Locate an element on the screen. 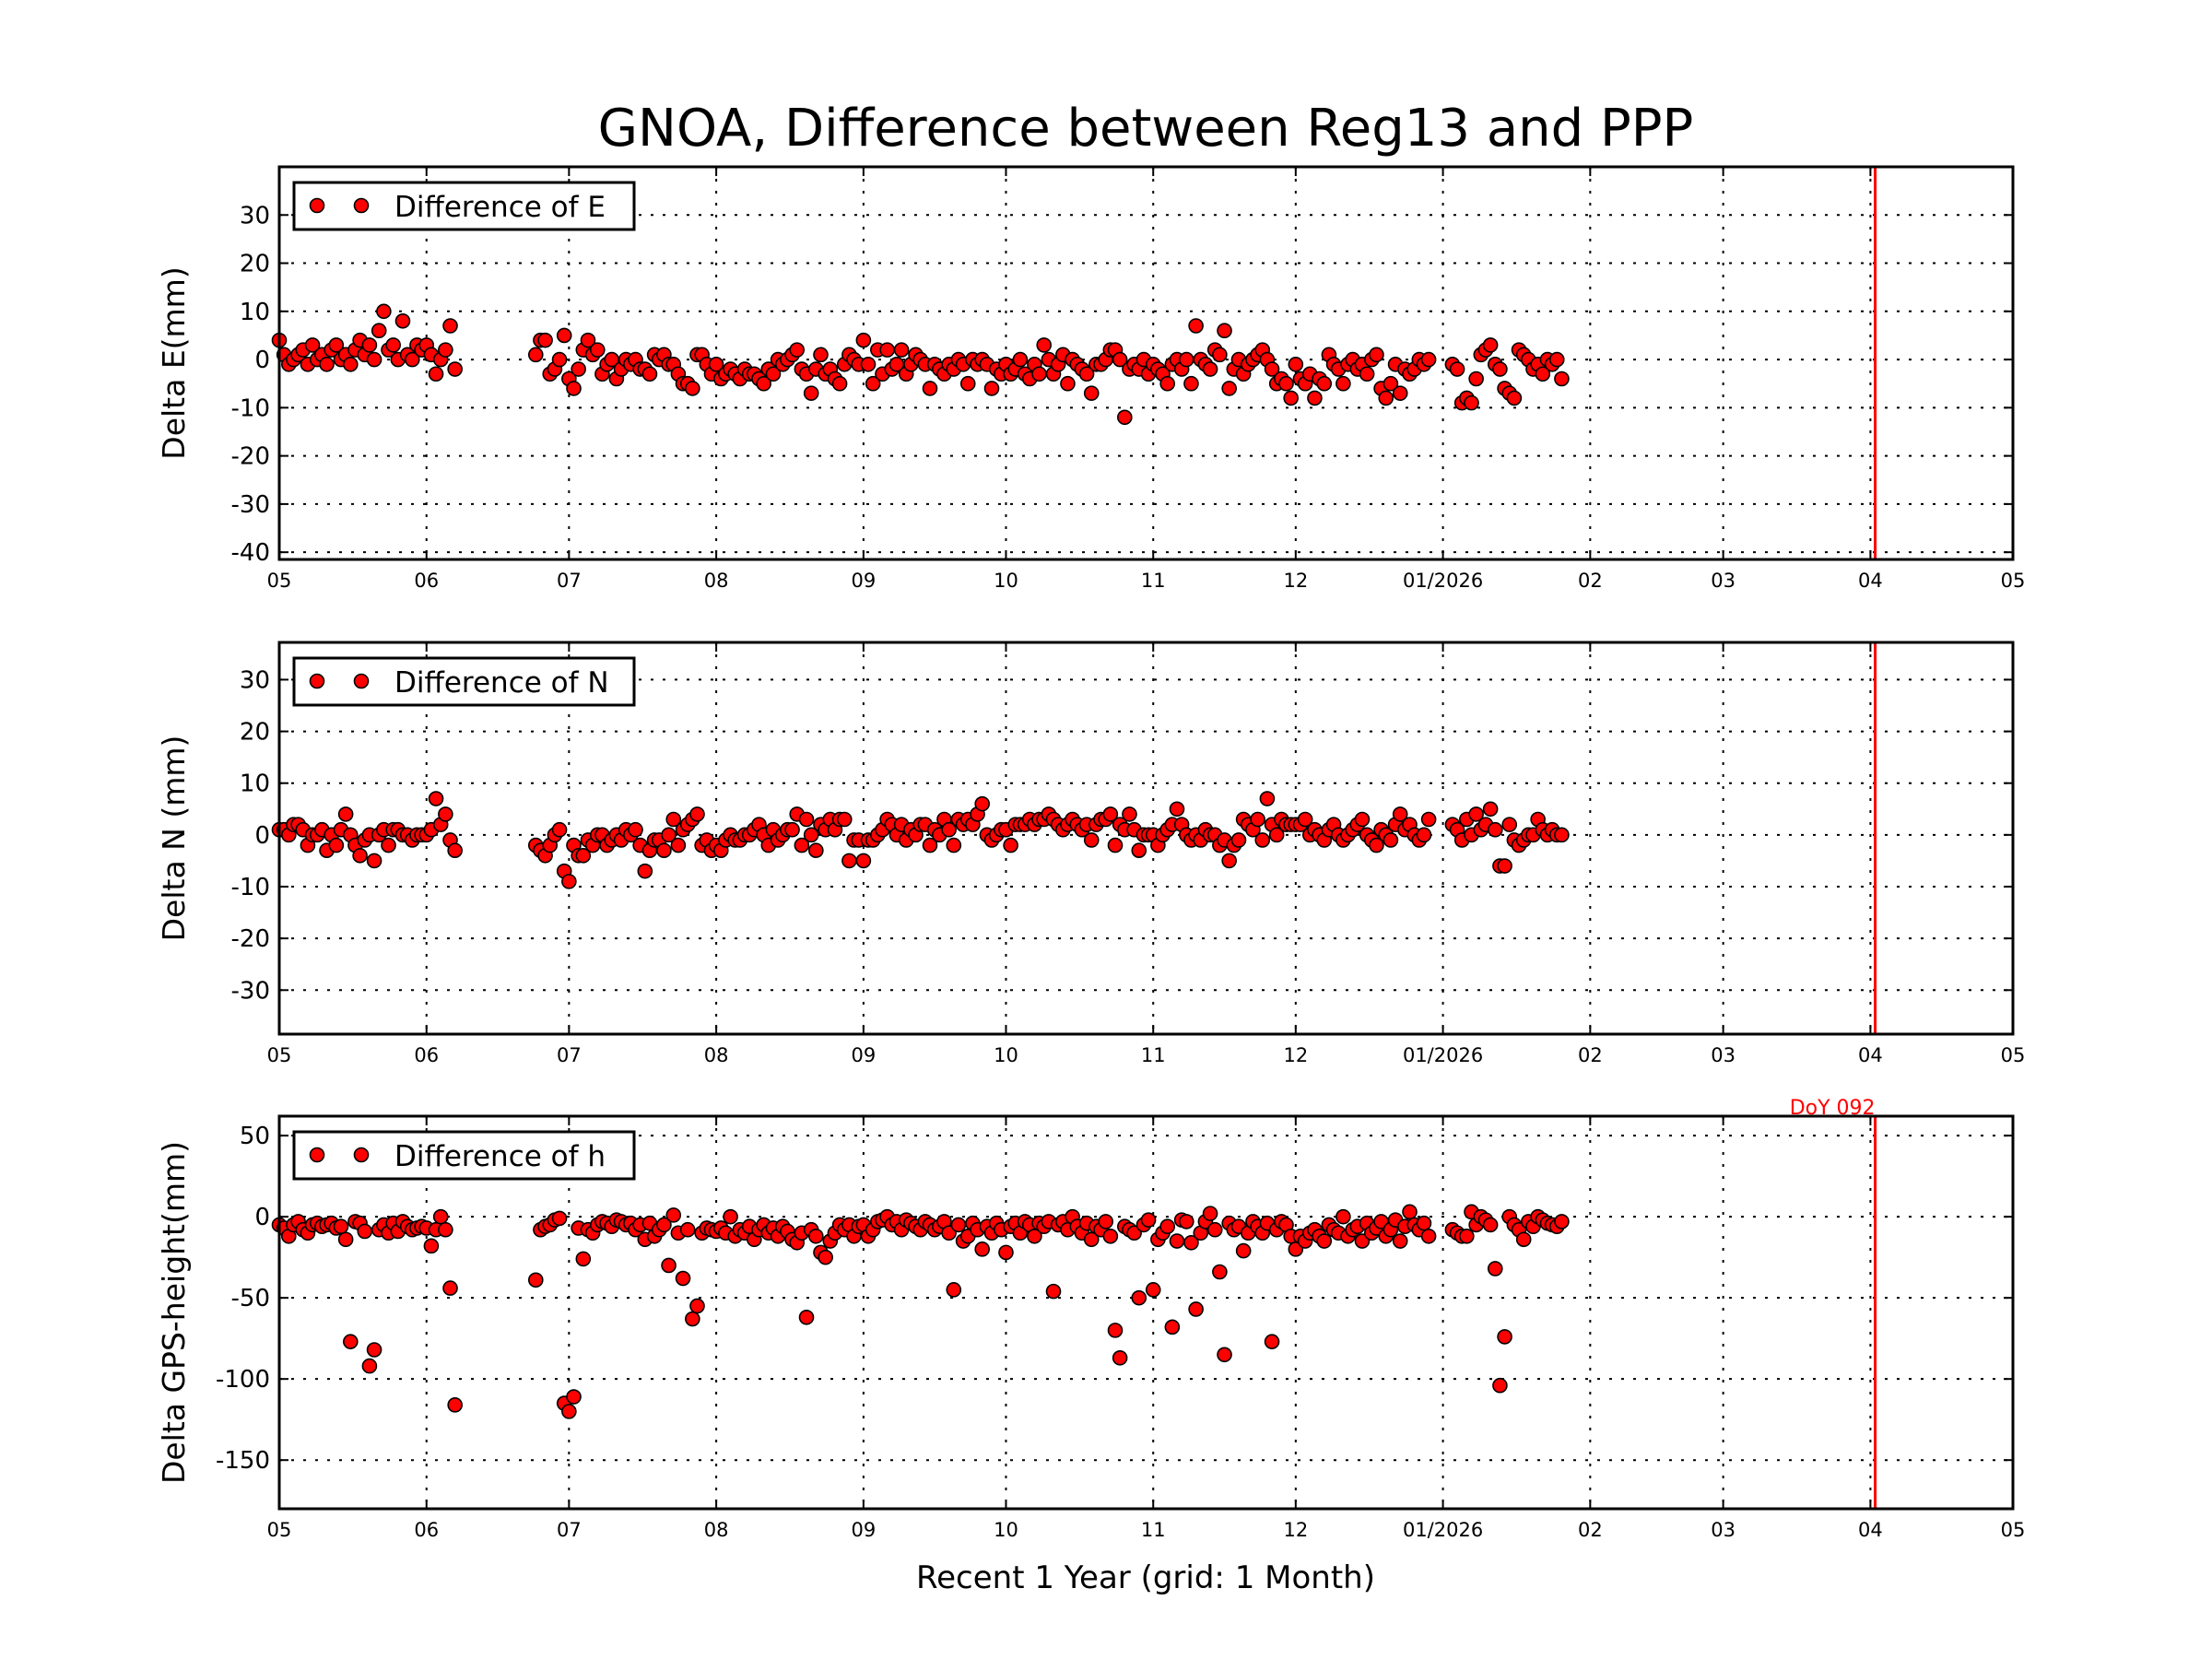 Image resolution: width=2212 pixels, height=1659 pixels. chart-title: GNOA, Difference between Reg13 and PPP is located at coordinates (1146, 129).